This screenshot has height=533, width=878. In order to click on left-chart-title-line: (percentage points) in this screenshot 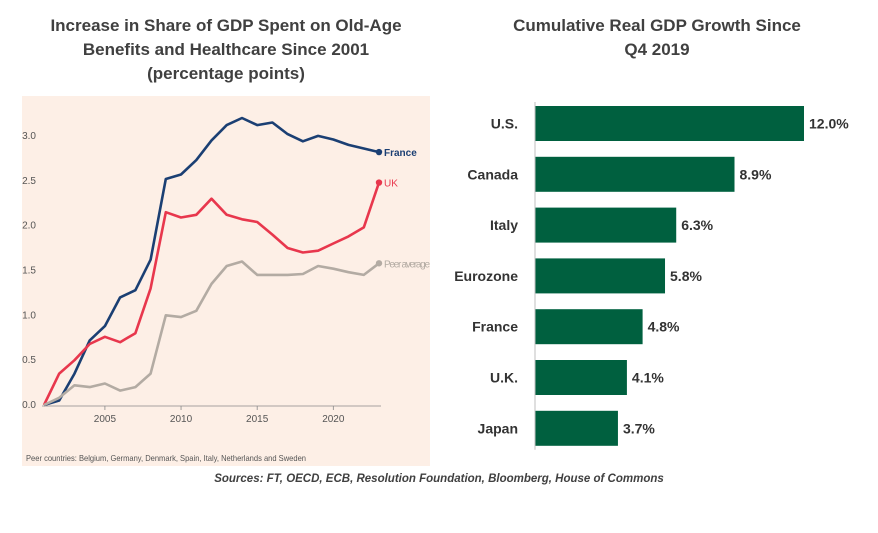, I will do `click(226, 73)`.